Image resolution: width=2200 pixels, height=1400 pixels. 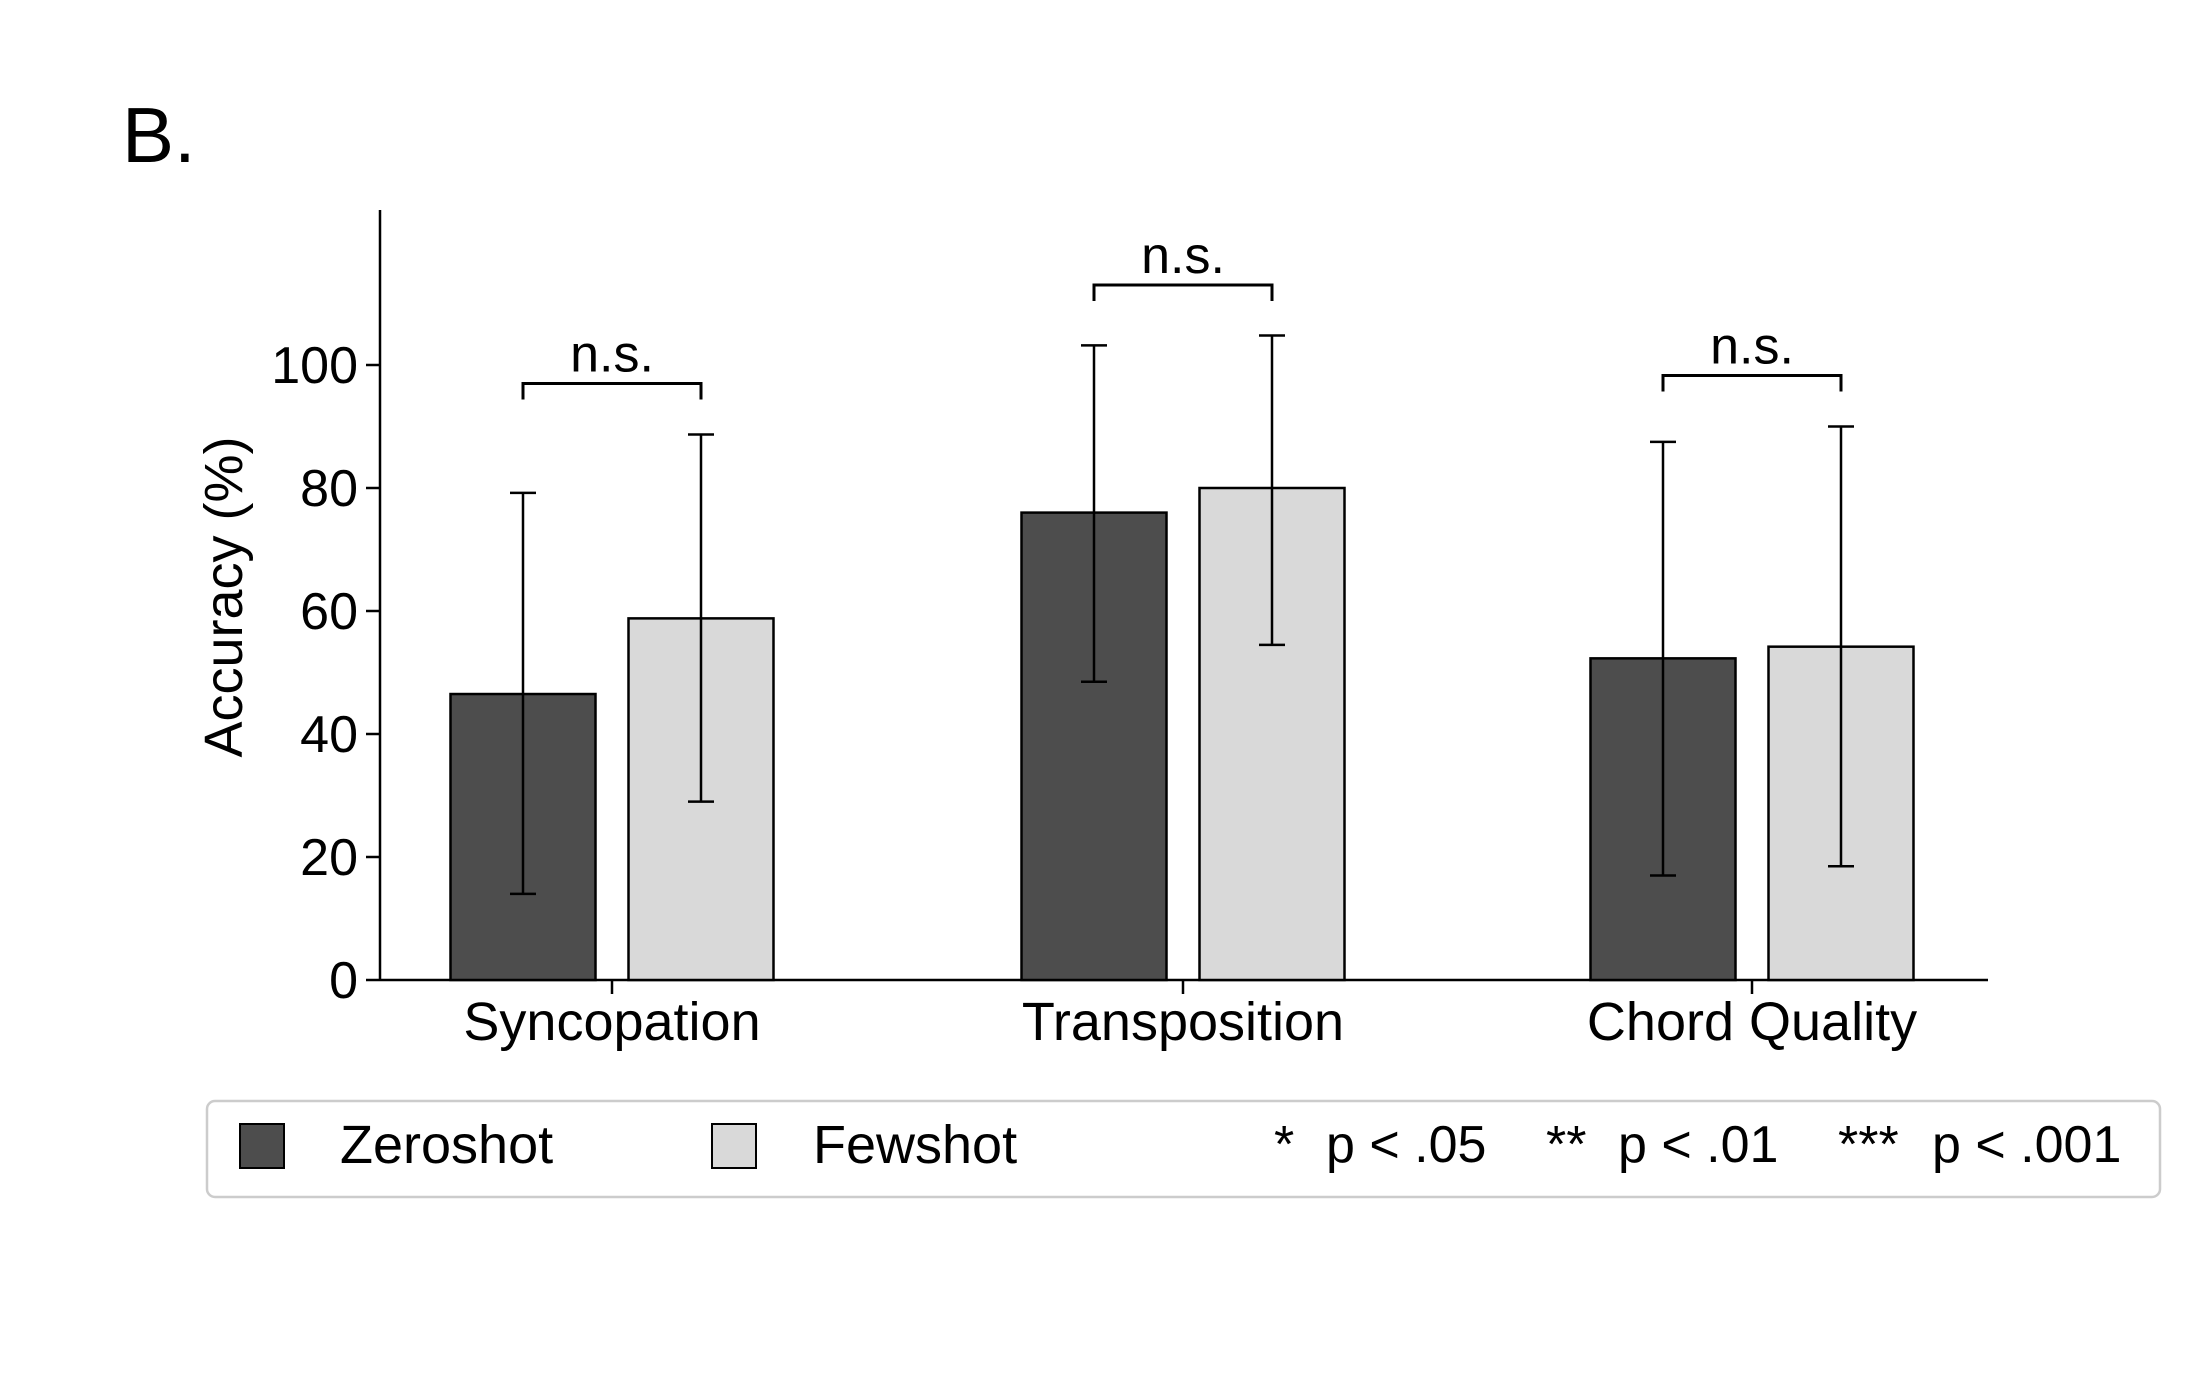 What do you see at coordinates (329, 735) in the screenshot?
I see `y-tick-label: 40` at bounding box center [329, 735].